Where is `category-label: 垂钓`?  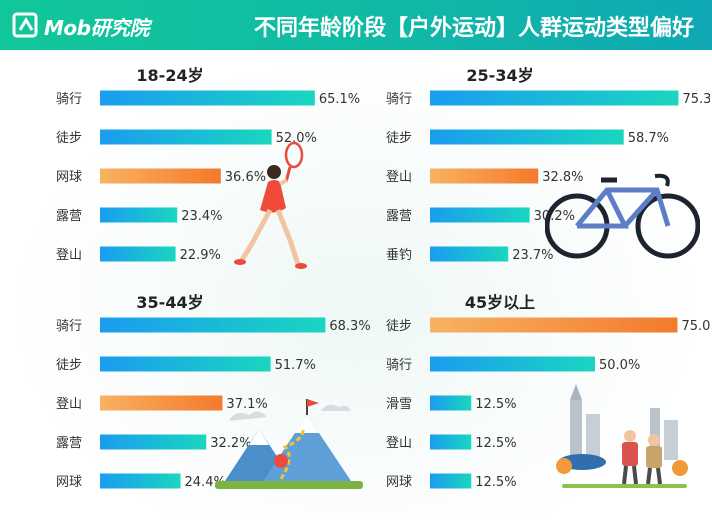
category-label: 垂钓 is located at coordinates (399, 255).